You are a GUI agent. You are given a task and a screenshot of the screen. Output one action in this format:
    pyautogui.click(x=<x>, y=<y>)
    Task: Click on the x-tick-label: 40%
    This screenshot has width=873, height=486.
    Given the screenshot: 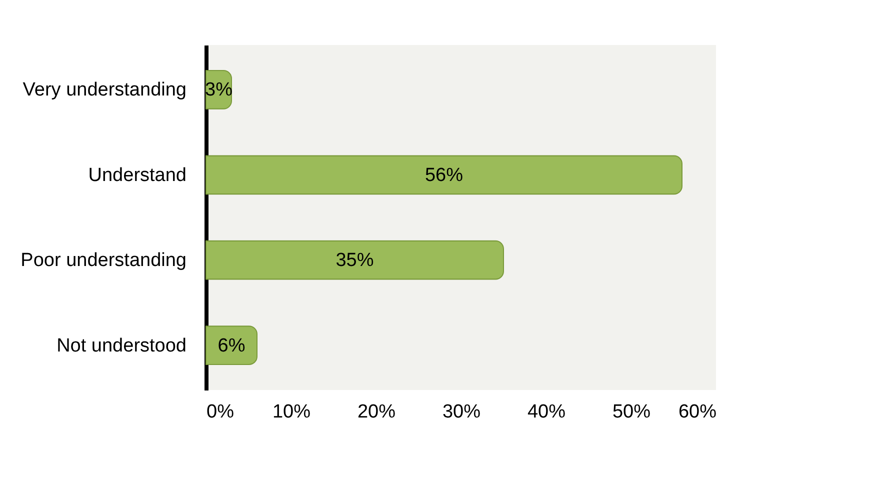 What is the action you would take?
    pyautogui.click(x=546, y=412)
    